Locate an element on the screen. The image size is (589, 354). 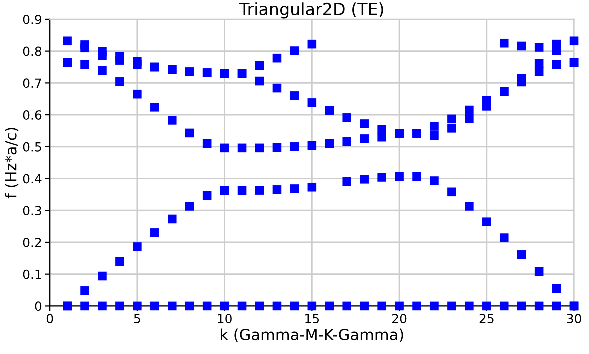
x-tick-label: 20 is located at coordinates (399, 319).